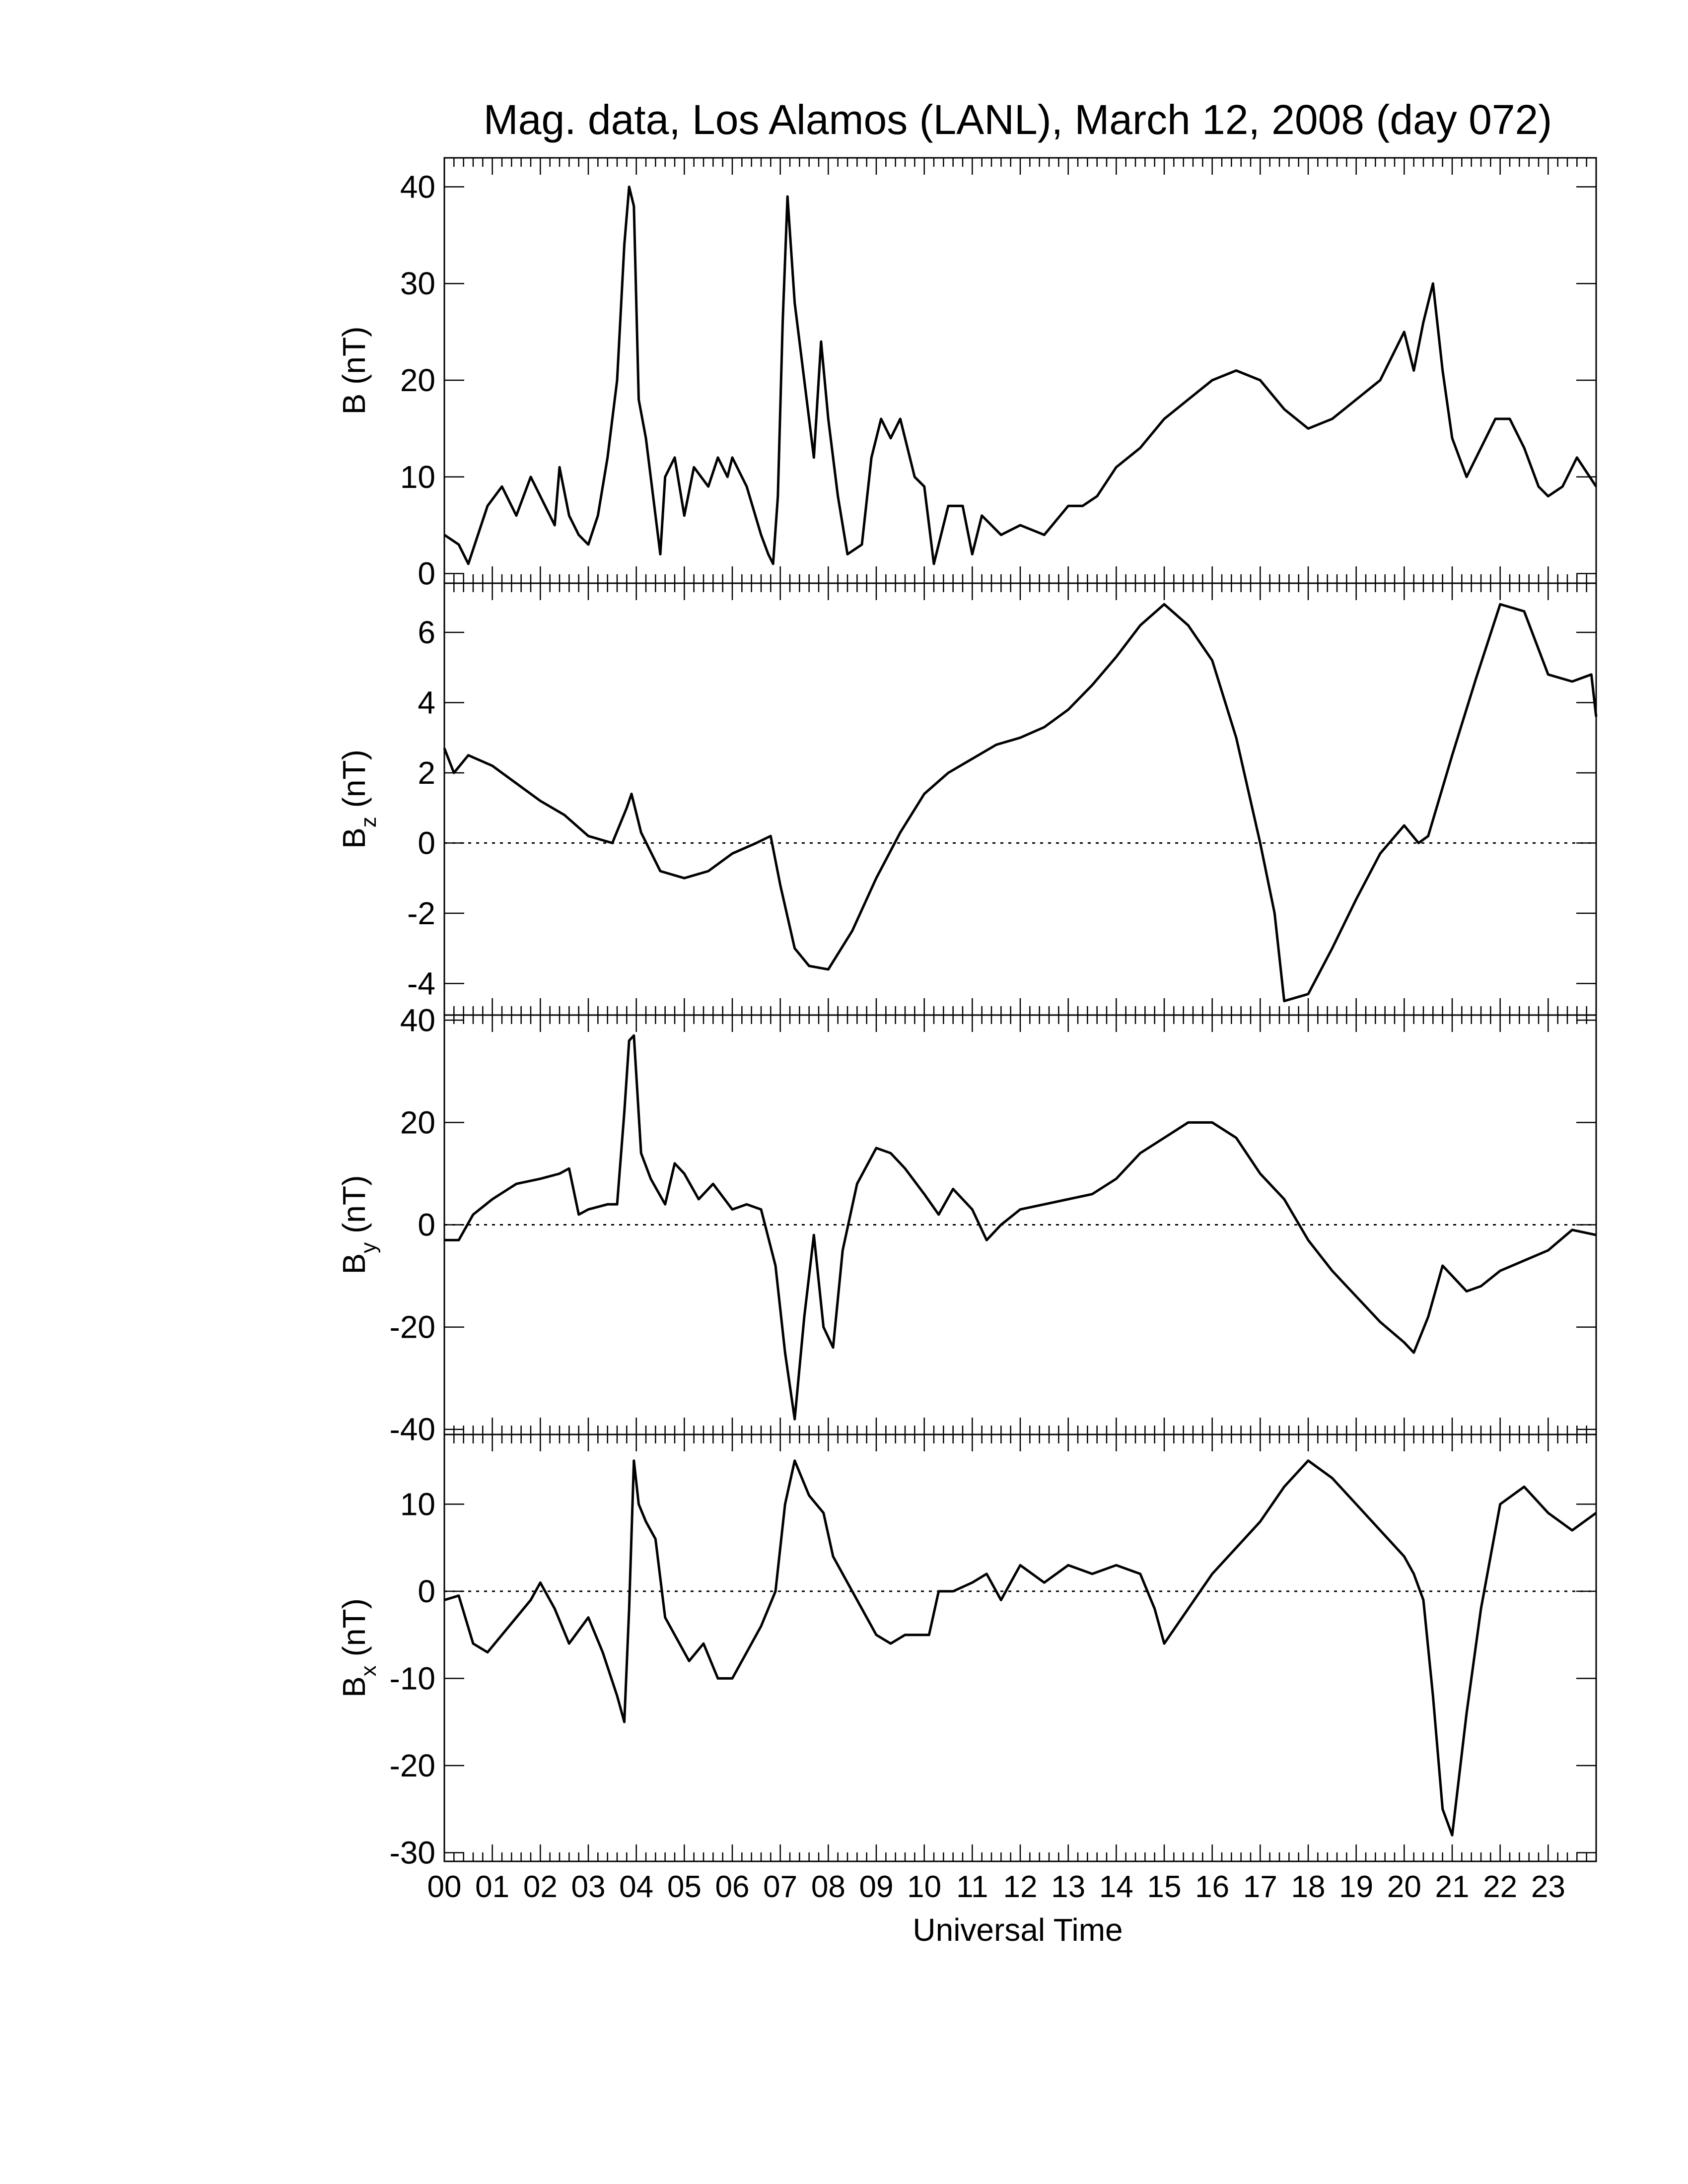 This screenshot has width=1688, height=2184. Describe the element at coordinates (924, 1887) in the screenshot. I see `x-tick-label: 10` at that location.